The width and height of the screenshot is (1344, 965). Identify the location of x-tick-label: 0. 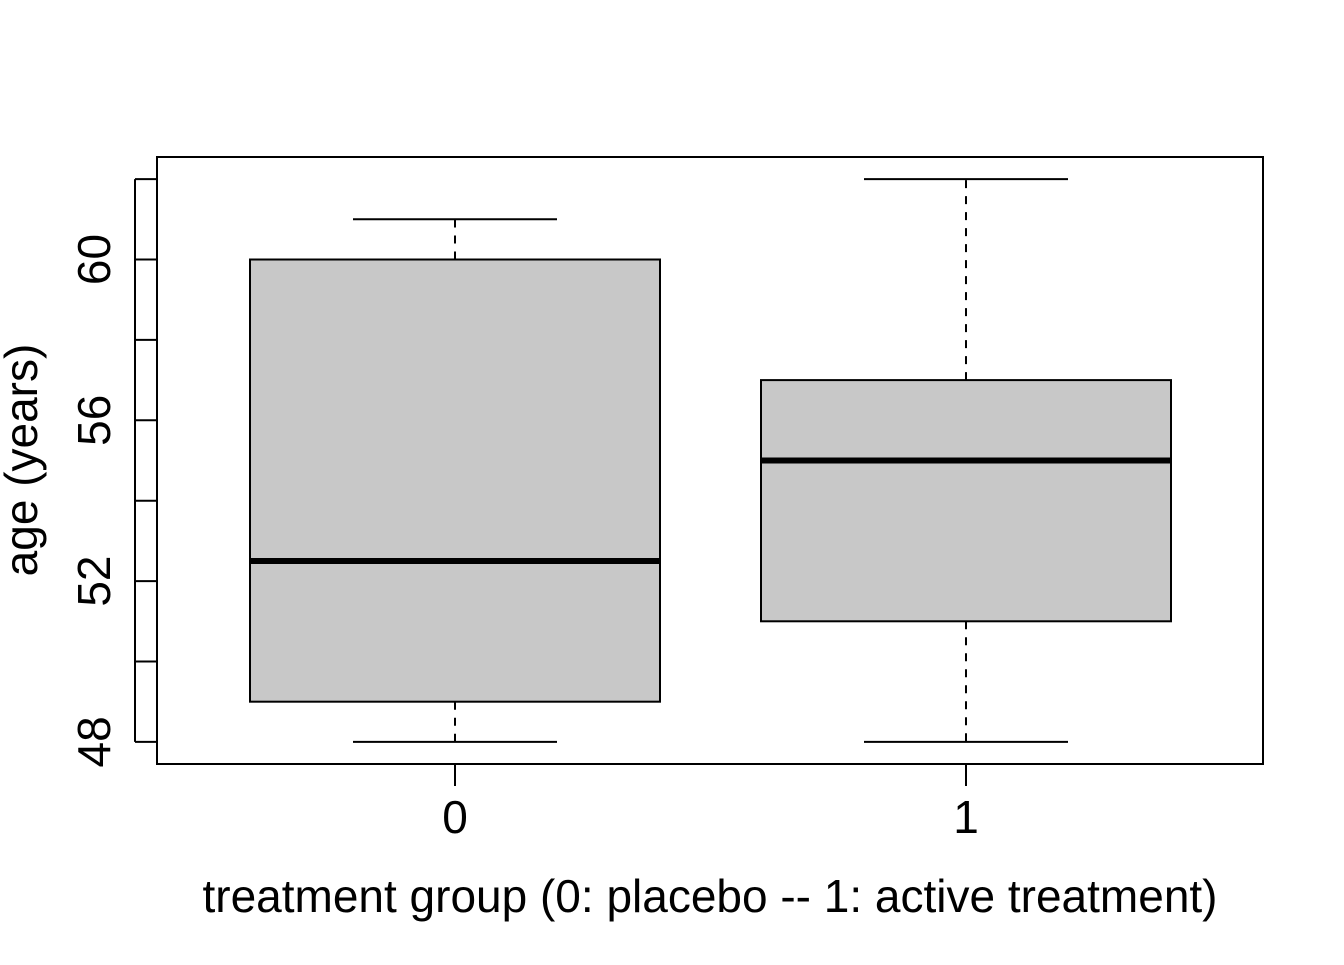
(455, 817).